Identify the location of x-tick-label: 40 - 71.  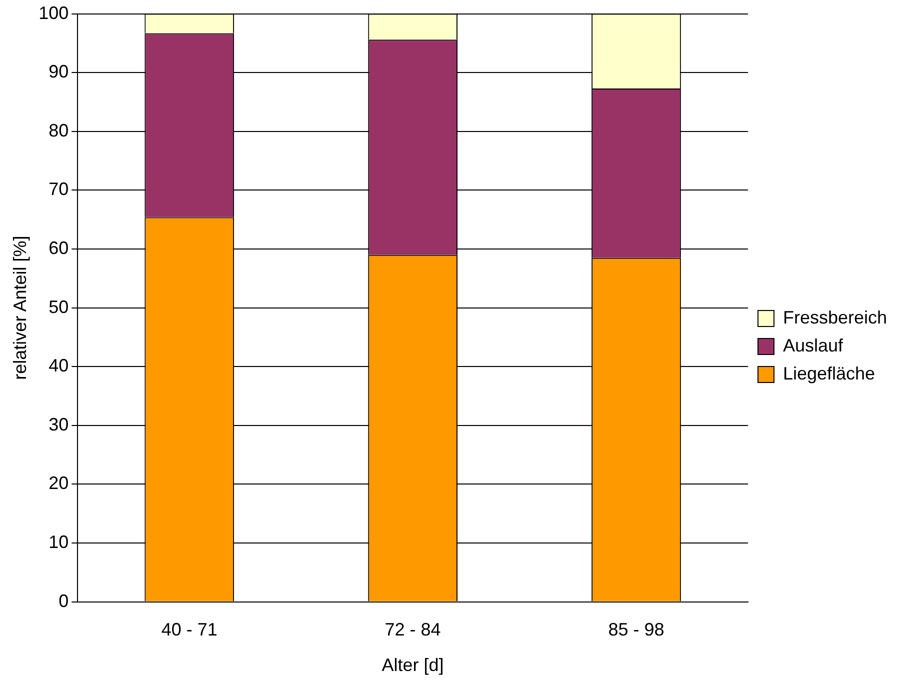
(189, 630).